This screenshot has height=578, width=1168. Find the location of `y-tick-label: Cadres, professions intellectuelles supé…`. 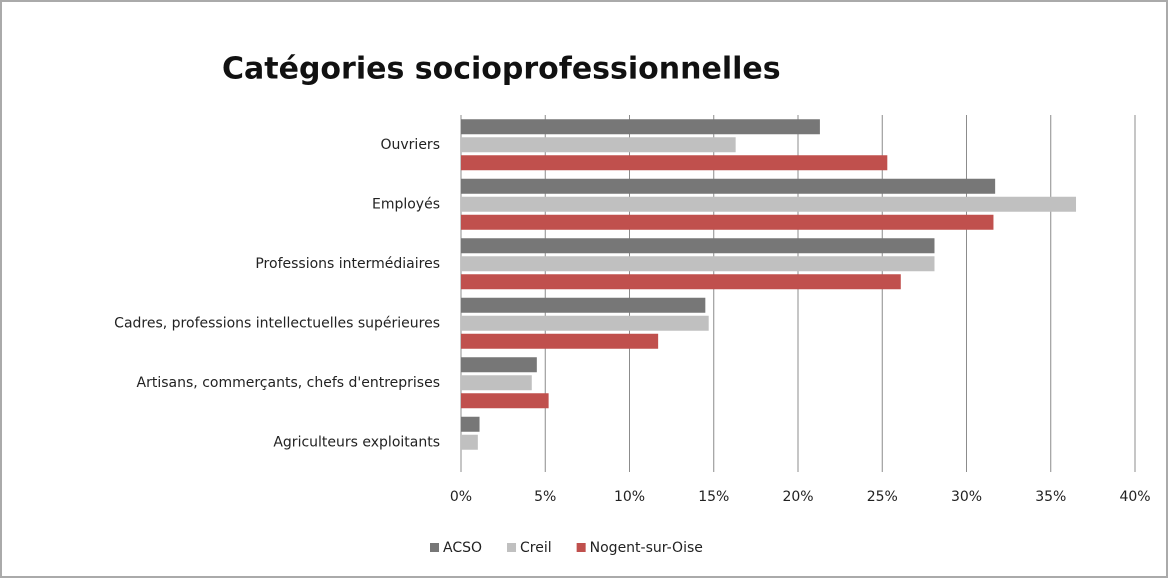

y-tick-label: Cadres, professions intellectuelles supé… is located at coordinates (277, 323).